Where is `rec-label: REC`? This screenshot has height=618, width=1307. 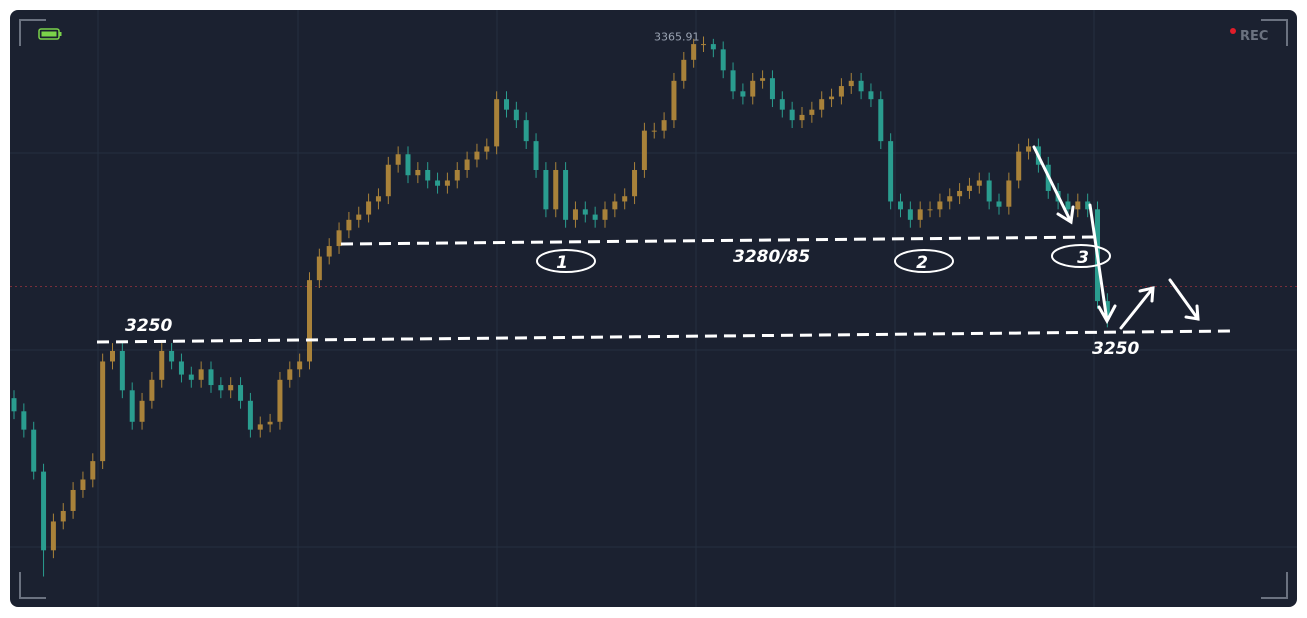
rec-label: REC is located at coordinates (1254, 36).